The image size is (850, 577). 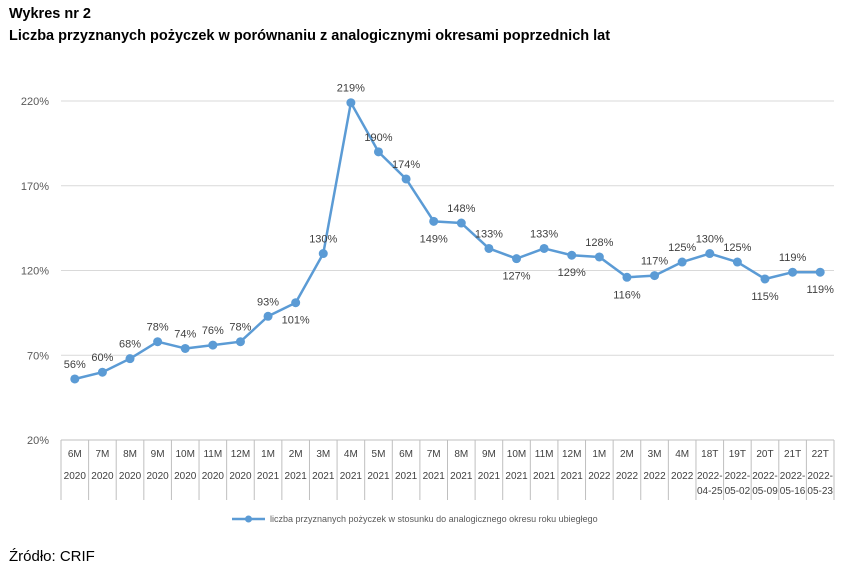 What do you see at coordinates (268, 302) in the screenshot?
I see `data-label: 93%` at bounding box center [268, 302].